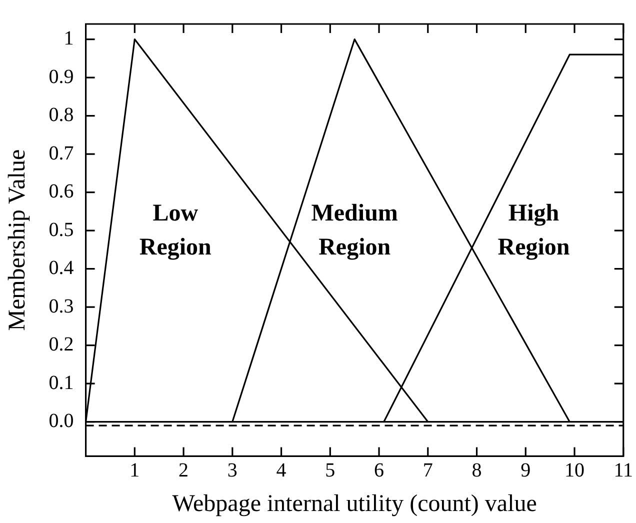 Image resolution: width=636 pixels, height=523 pixels. I want to click on y-tick-label: 0.8, so click(61, 115).